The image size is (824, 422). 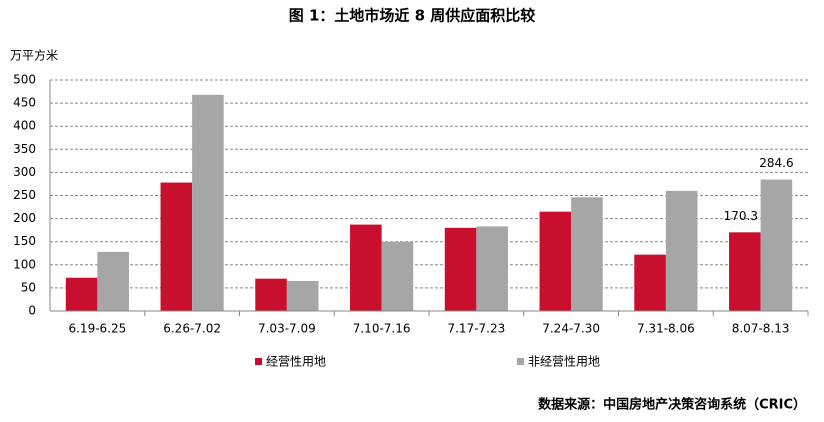 I want to click on y-tick-label: 50, so click(x=28, y=287).